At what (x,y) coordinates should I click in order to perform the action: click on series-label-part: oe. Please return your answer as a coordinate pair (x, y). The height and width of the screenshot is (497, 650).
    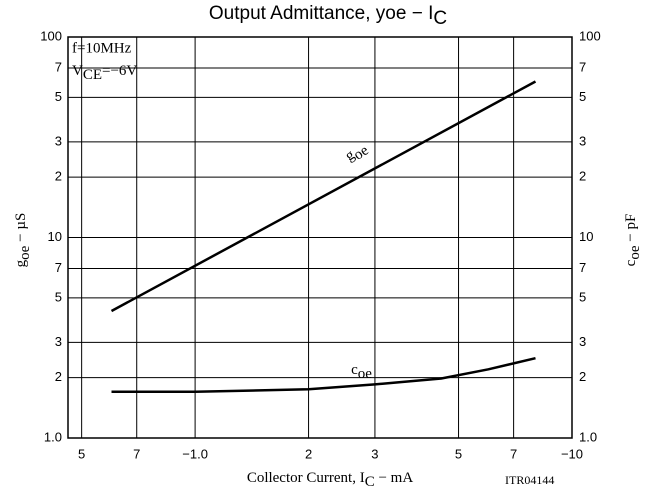
    Looking at the image, I should click on (365, 374).